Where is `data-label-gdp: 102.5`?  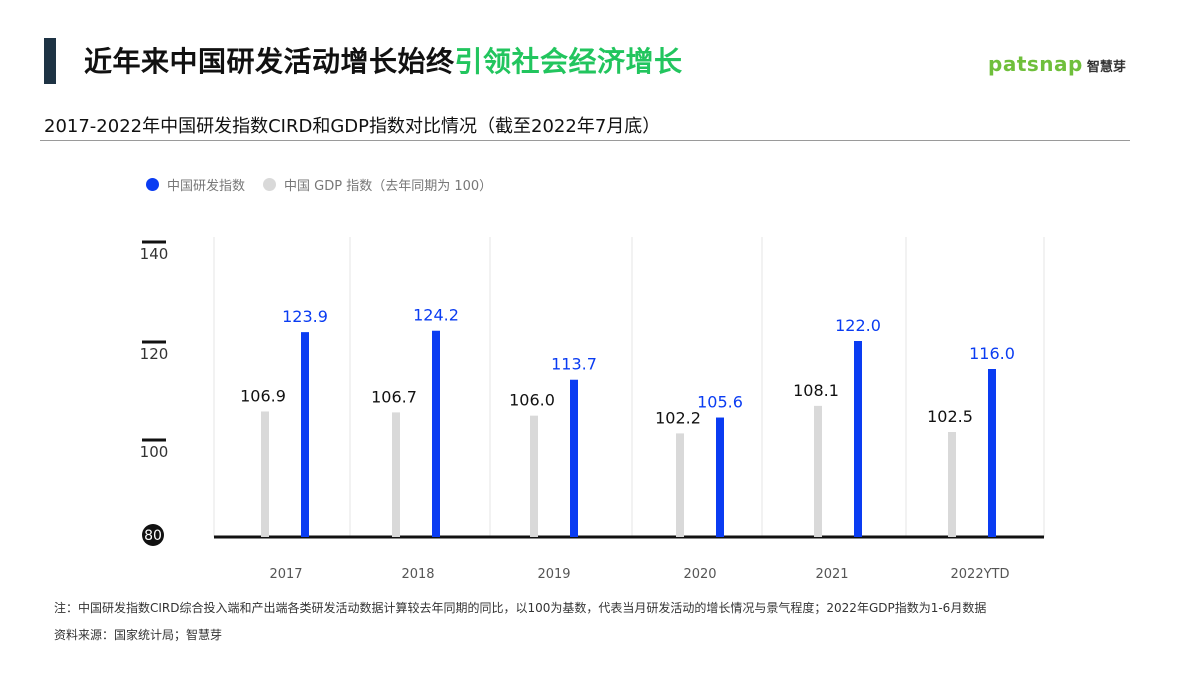 data-label-gdp: 102.5 is located at coordinates (950, 416).